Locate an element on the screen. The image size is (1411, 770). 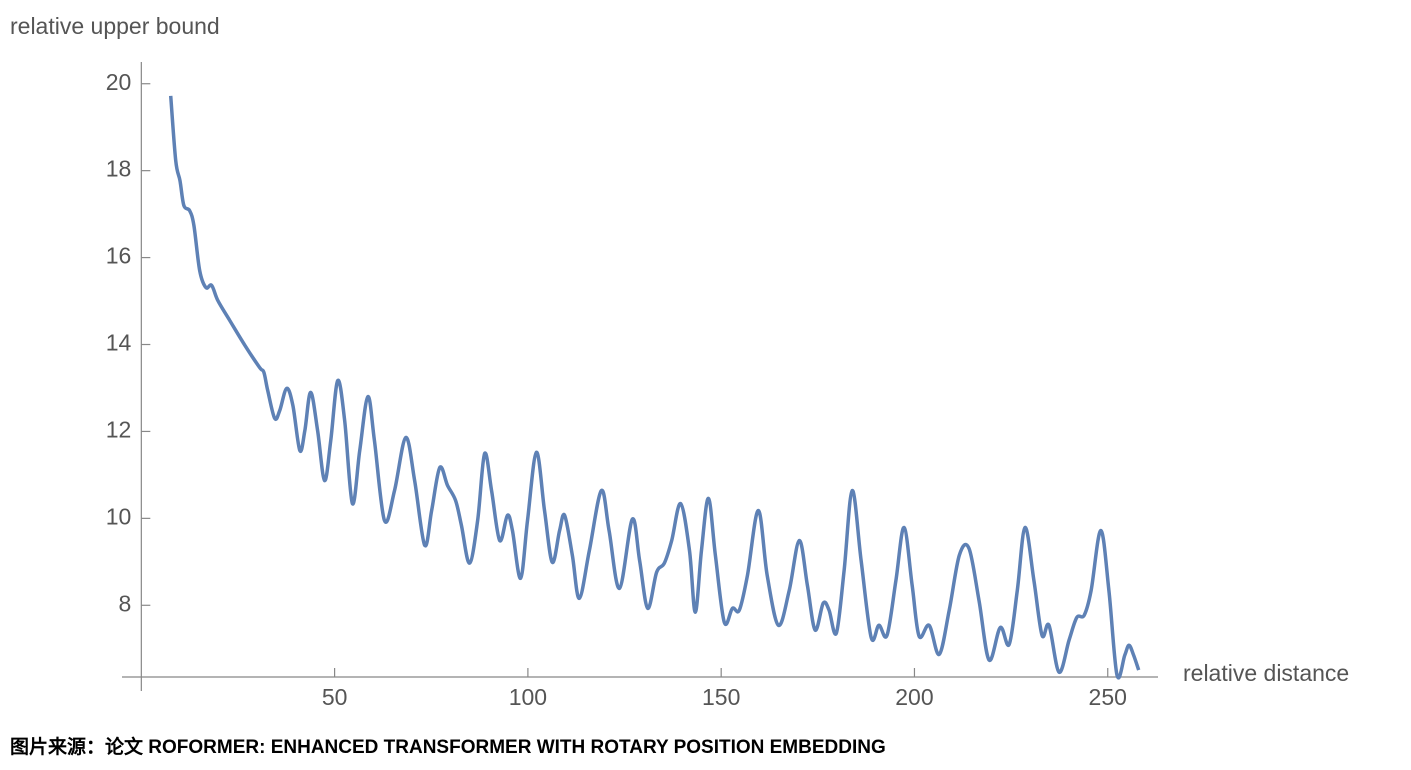
x-tick-label: 200 is located at coordinates (914, 697).